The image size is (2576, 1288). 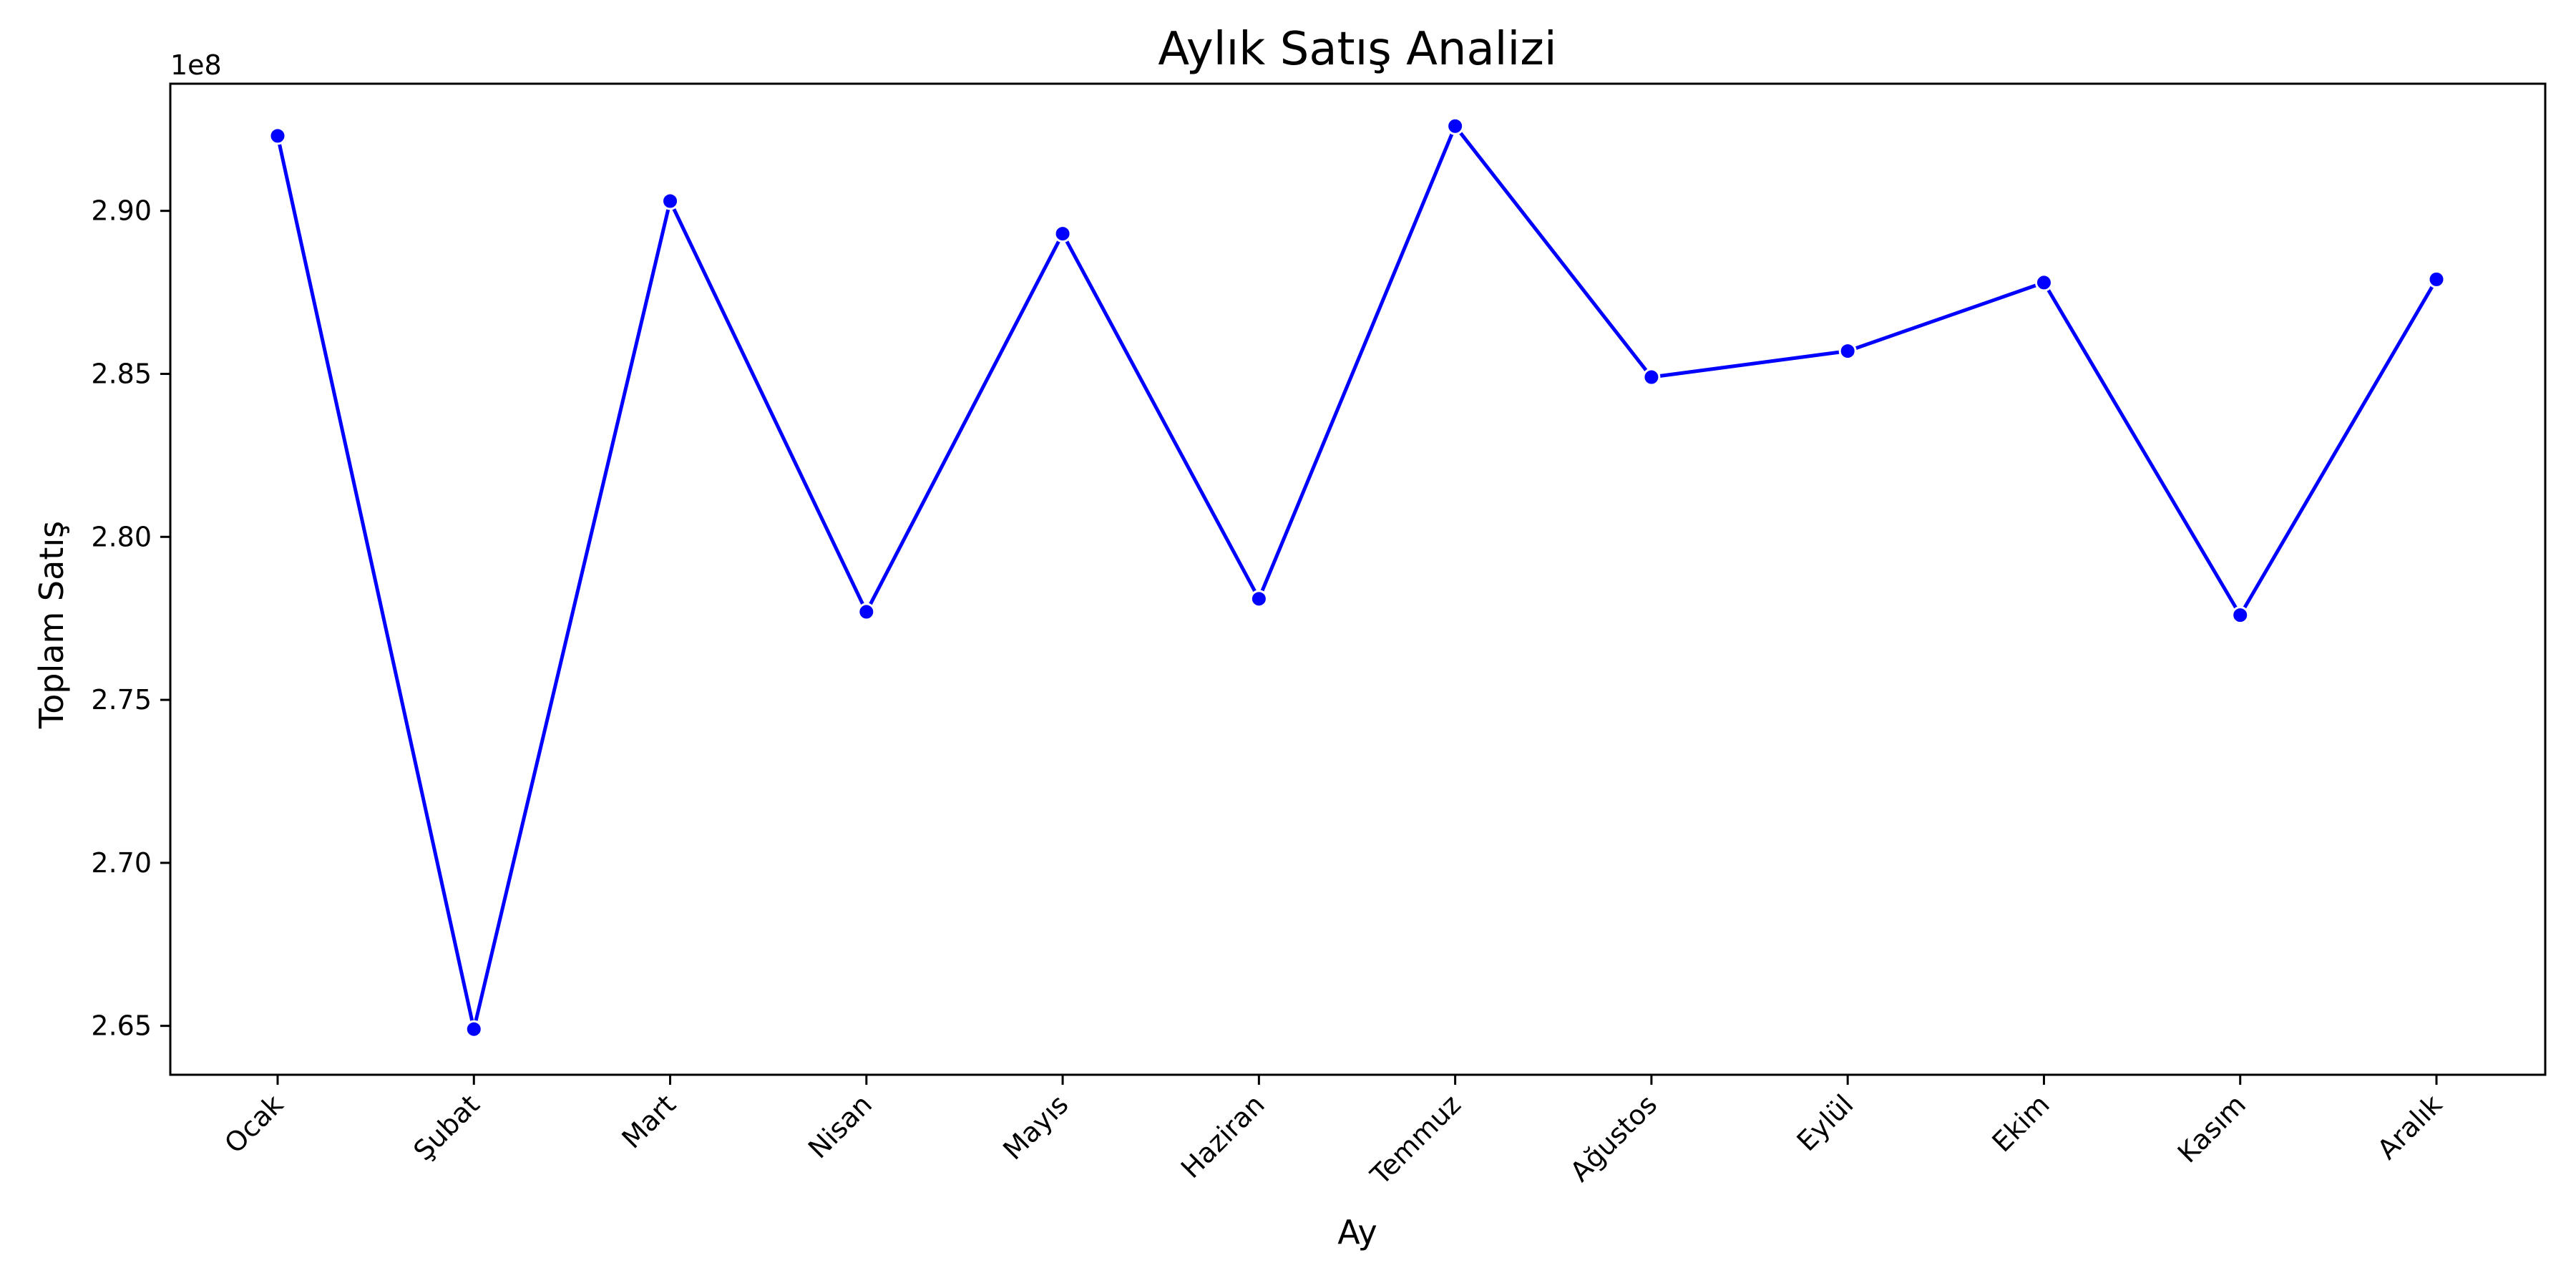 What do you see at coordinates (122, 373) in the screenshot?
I see `y-tick-label: 2.85` at bounding box center [122, 373].